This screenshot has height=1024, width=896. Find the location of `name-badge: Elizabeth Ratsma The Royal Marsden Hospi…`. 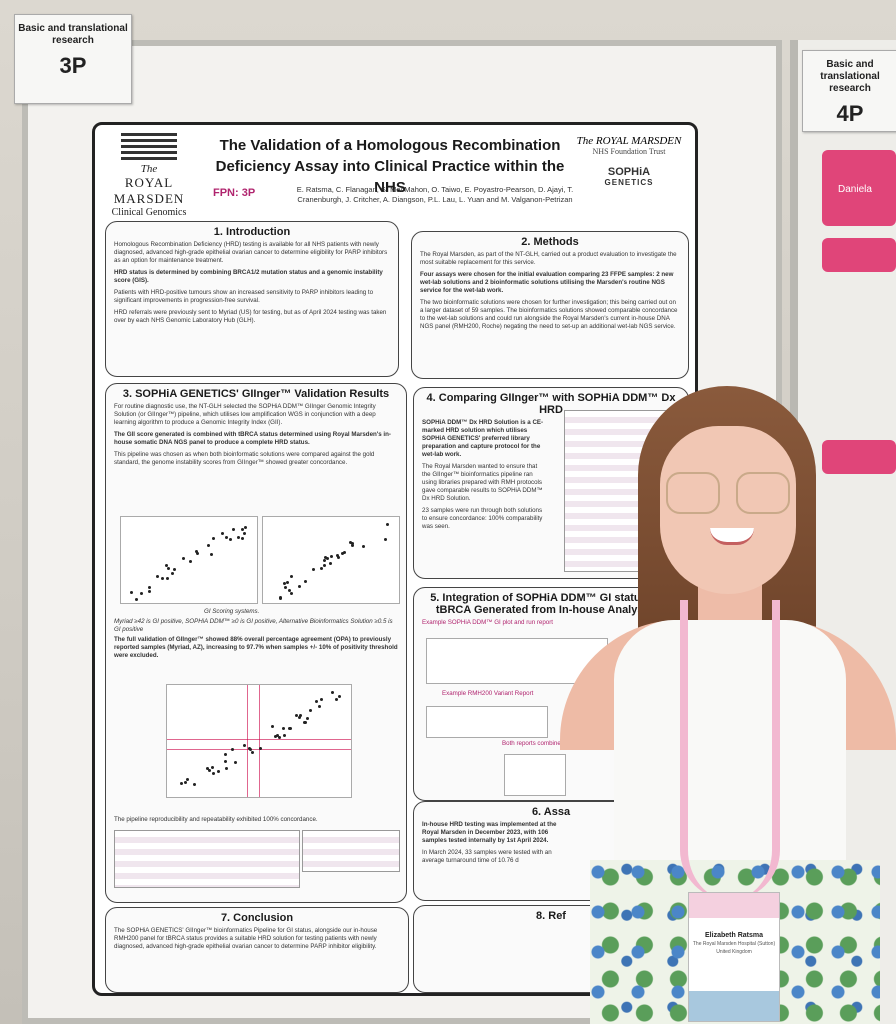

name-badge: Elizabeth Ratsma The Royal Marsden Hospi… is located at coordinates (734, 957).